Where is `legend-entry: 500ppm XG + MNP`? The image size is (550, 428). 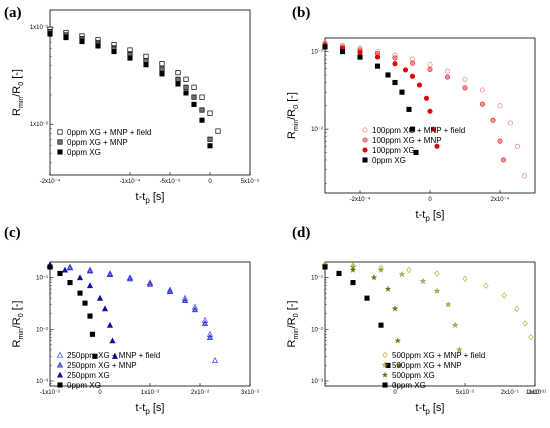 legend-entry: 500ppm XG + MNP is located at coordinates (427, 365).